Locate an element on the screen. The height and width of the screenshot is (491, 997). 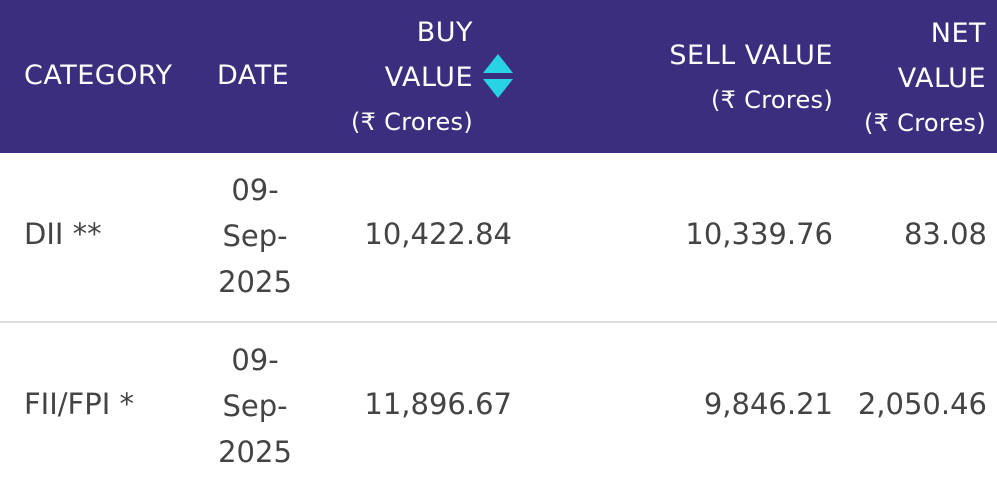
cell-category: FII/FPI * is located at coordinates (79, 404).